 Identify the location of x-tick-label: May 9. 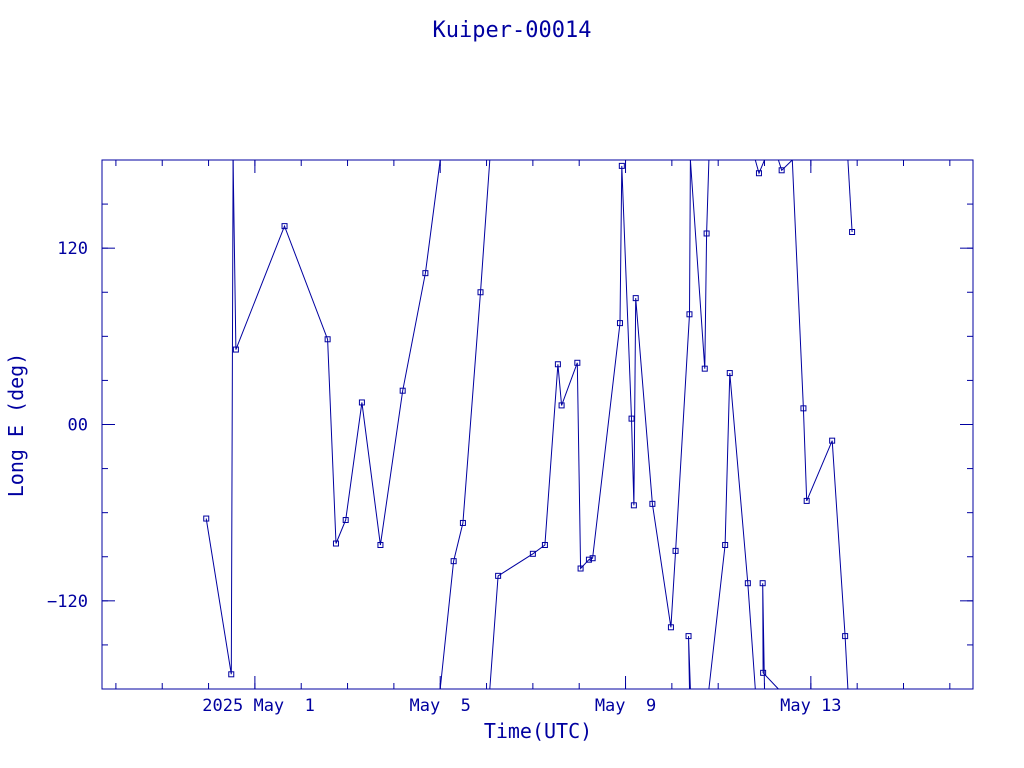
(625, 706).